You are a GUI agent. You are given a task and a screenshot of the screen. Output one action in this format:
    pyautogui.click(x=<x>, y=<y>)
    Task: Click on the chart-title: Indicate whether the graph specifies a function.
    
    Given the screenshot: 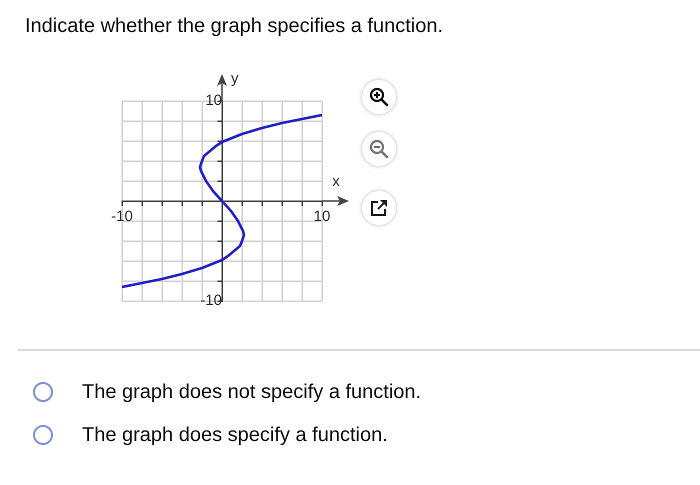 What is the action you would take?
    pyautogui.click(x=234, y=26)
    